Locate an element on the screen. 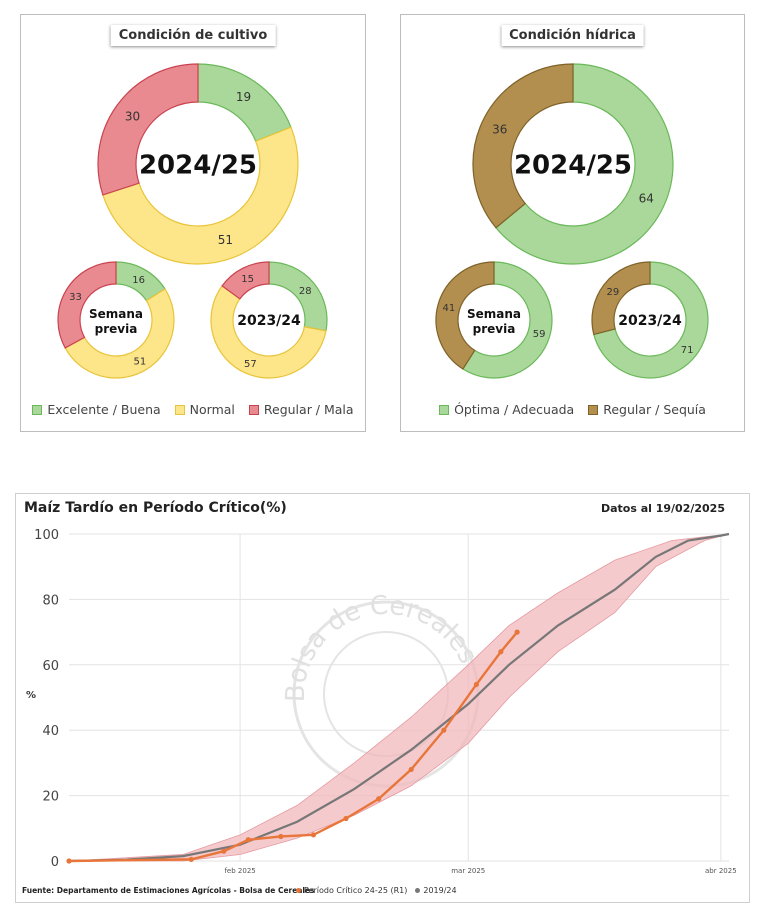 This screenshot has width=768, height=920. water-legend: Óptima / Adecuada Regular / Sequía is located at coordinates (572, 409).